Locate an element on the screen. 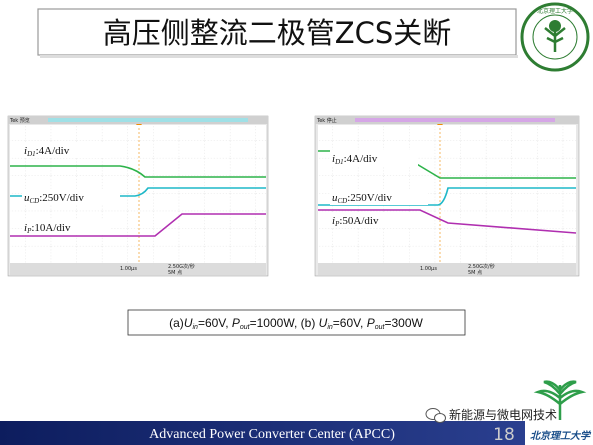 This screenshot has height=445, width=593. page-number: 18 is located at coordinates (504, 435).